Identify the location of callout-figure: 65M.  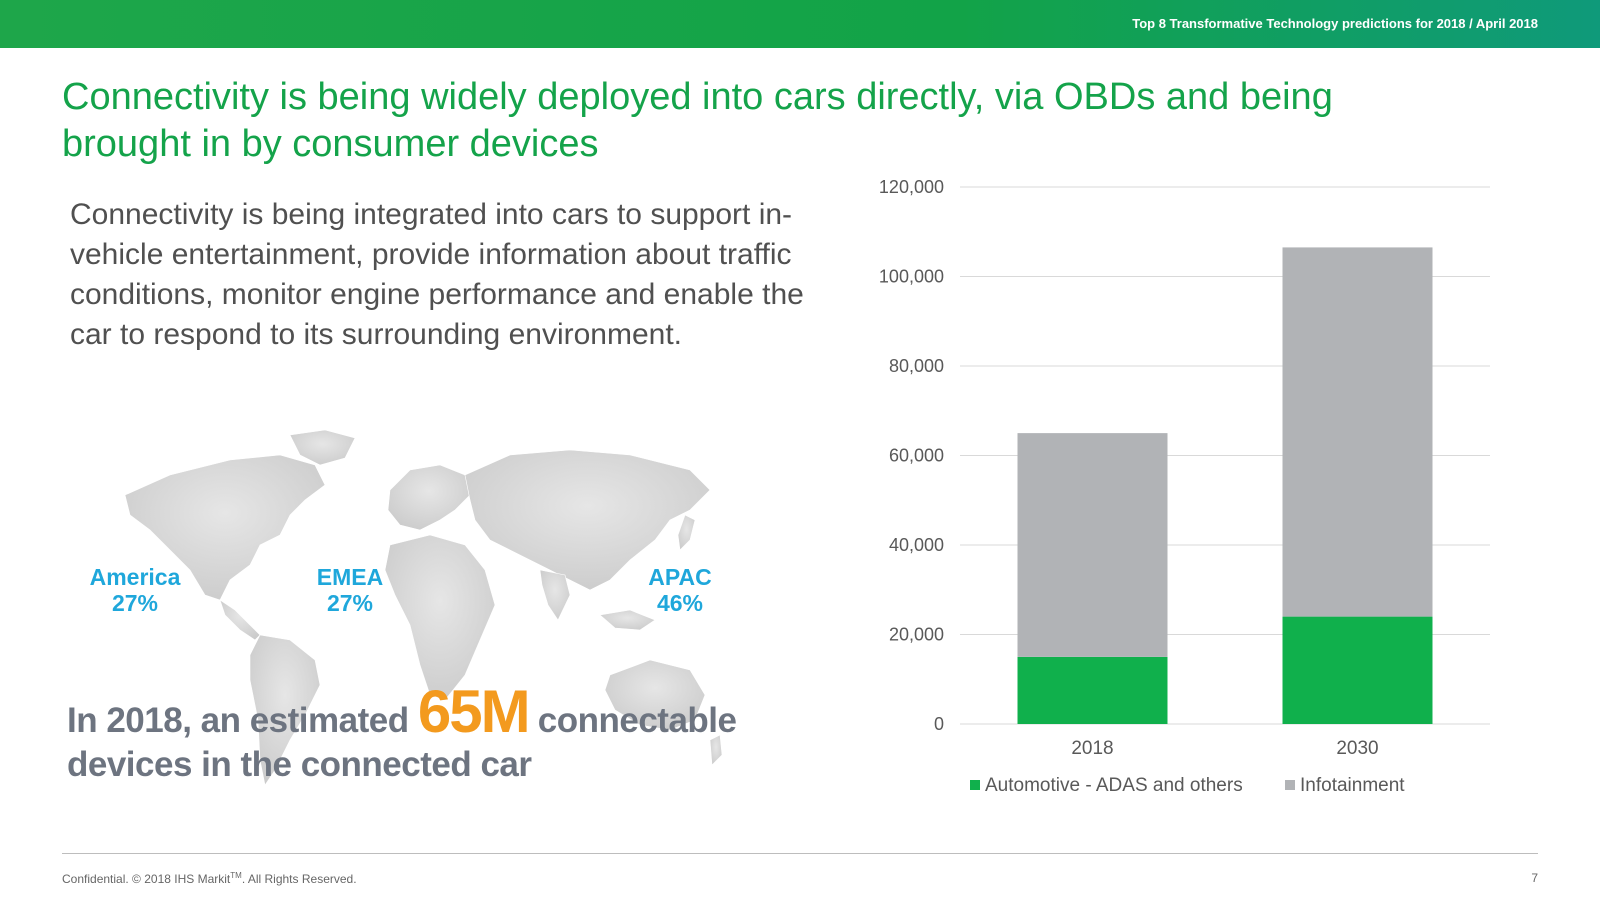
(474, 711).